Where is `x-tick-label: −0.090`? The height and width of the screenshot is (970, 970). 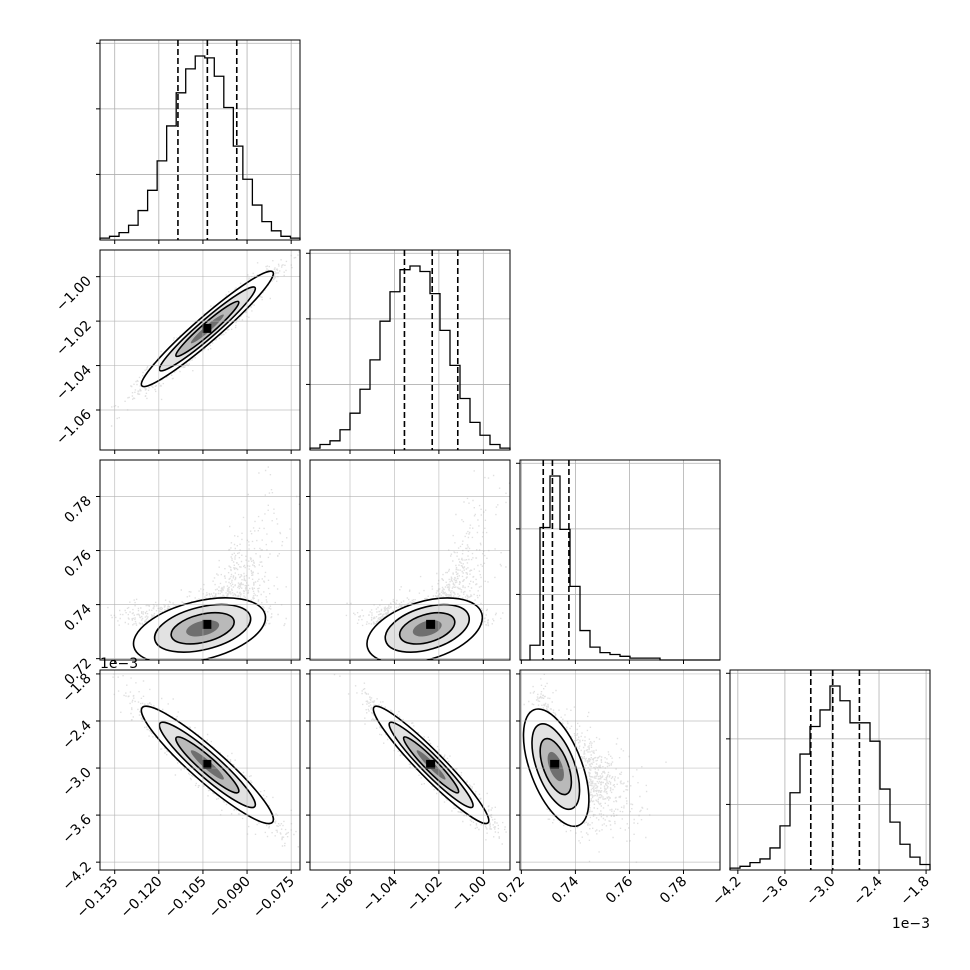 x-tick-label: −0.090 is located at coordinates (230, 898).